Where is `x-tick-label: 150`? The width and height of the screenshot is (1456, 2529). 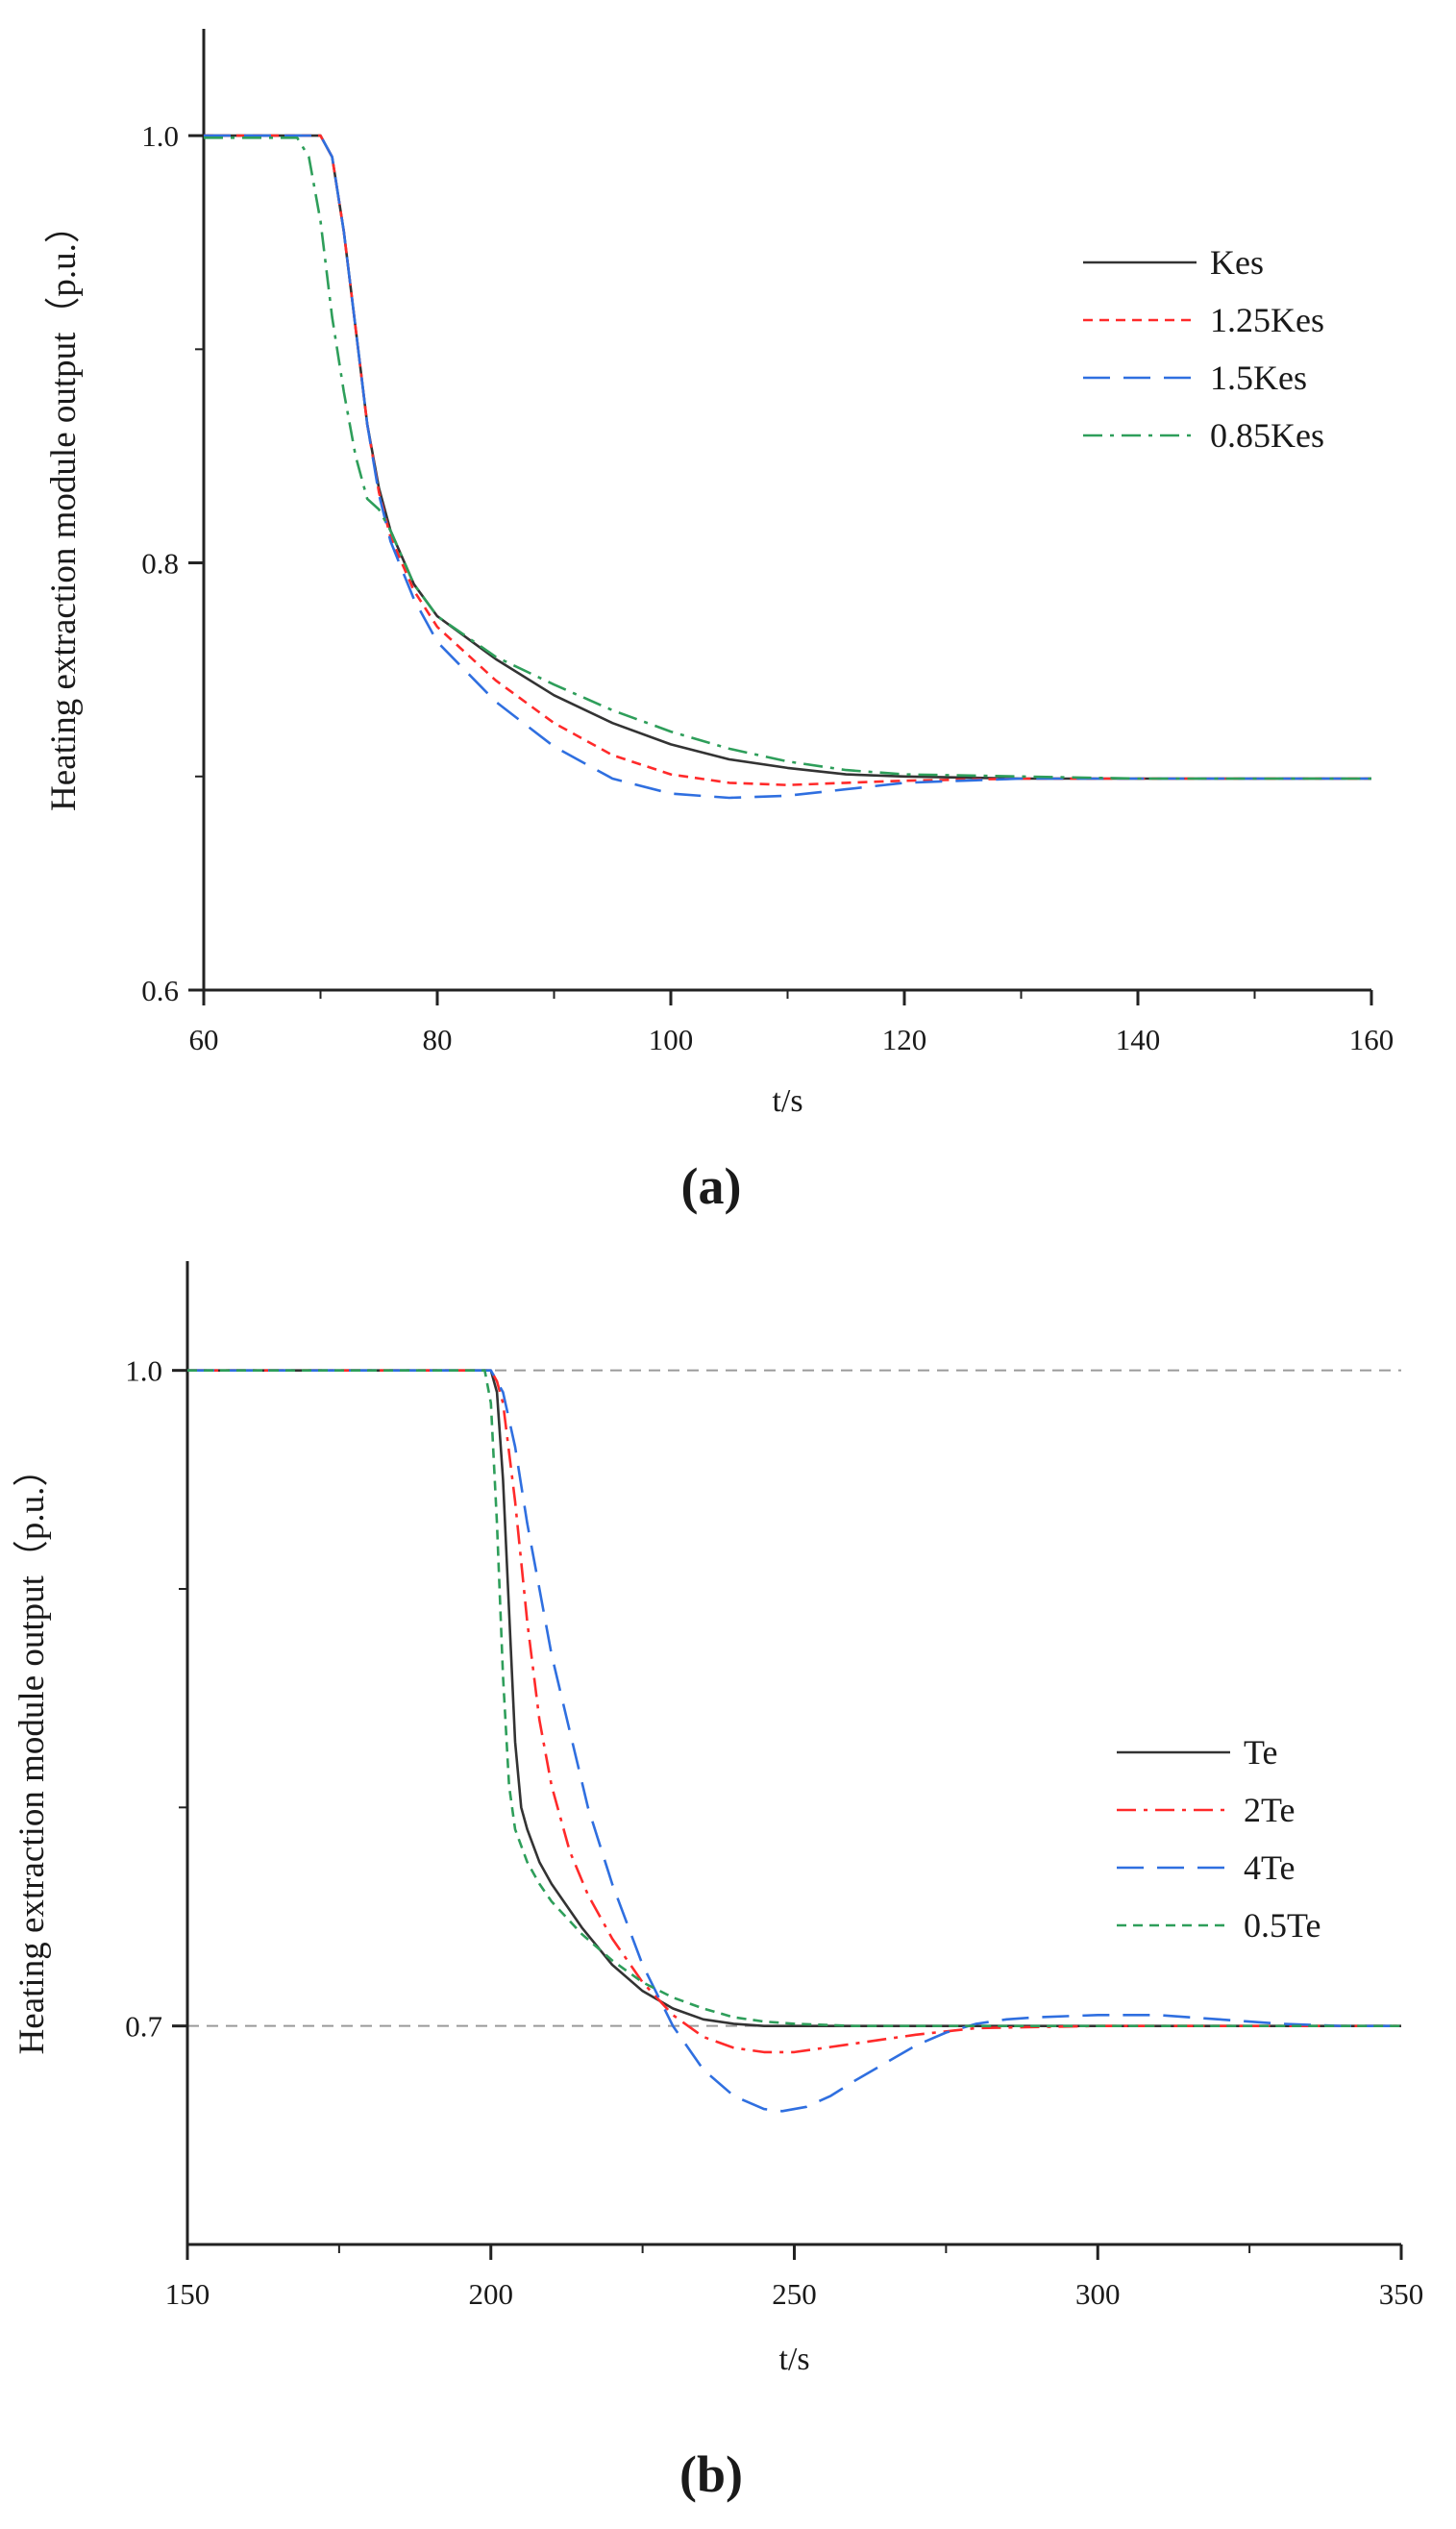
x-tick-label: 150 is located at coordinates (188, 2294).